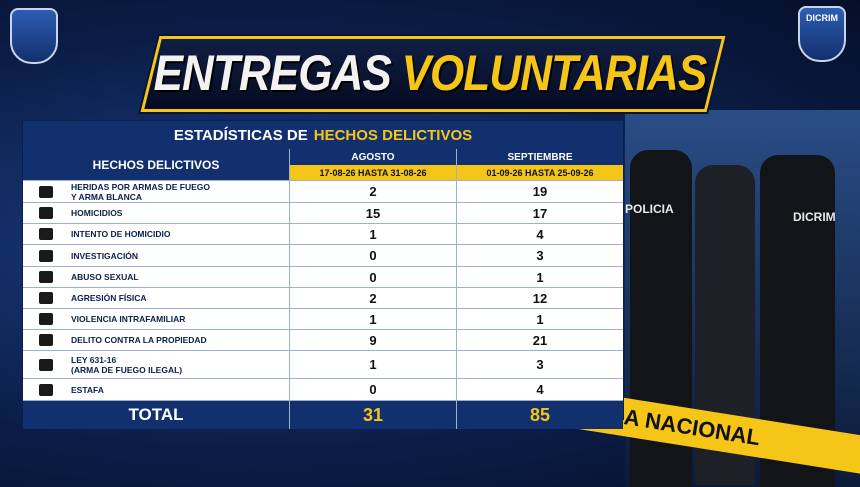  Describe the element at coordinates (540, 172) in the screenshot. I see `period-range: 01-09-26 HASTA 25-09-26` at that location.